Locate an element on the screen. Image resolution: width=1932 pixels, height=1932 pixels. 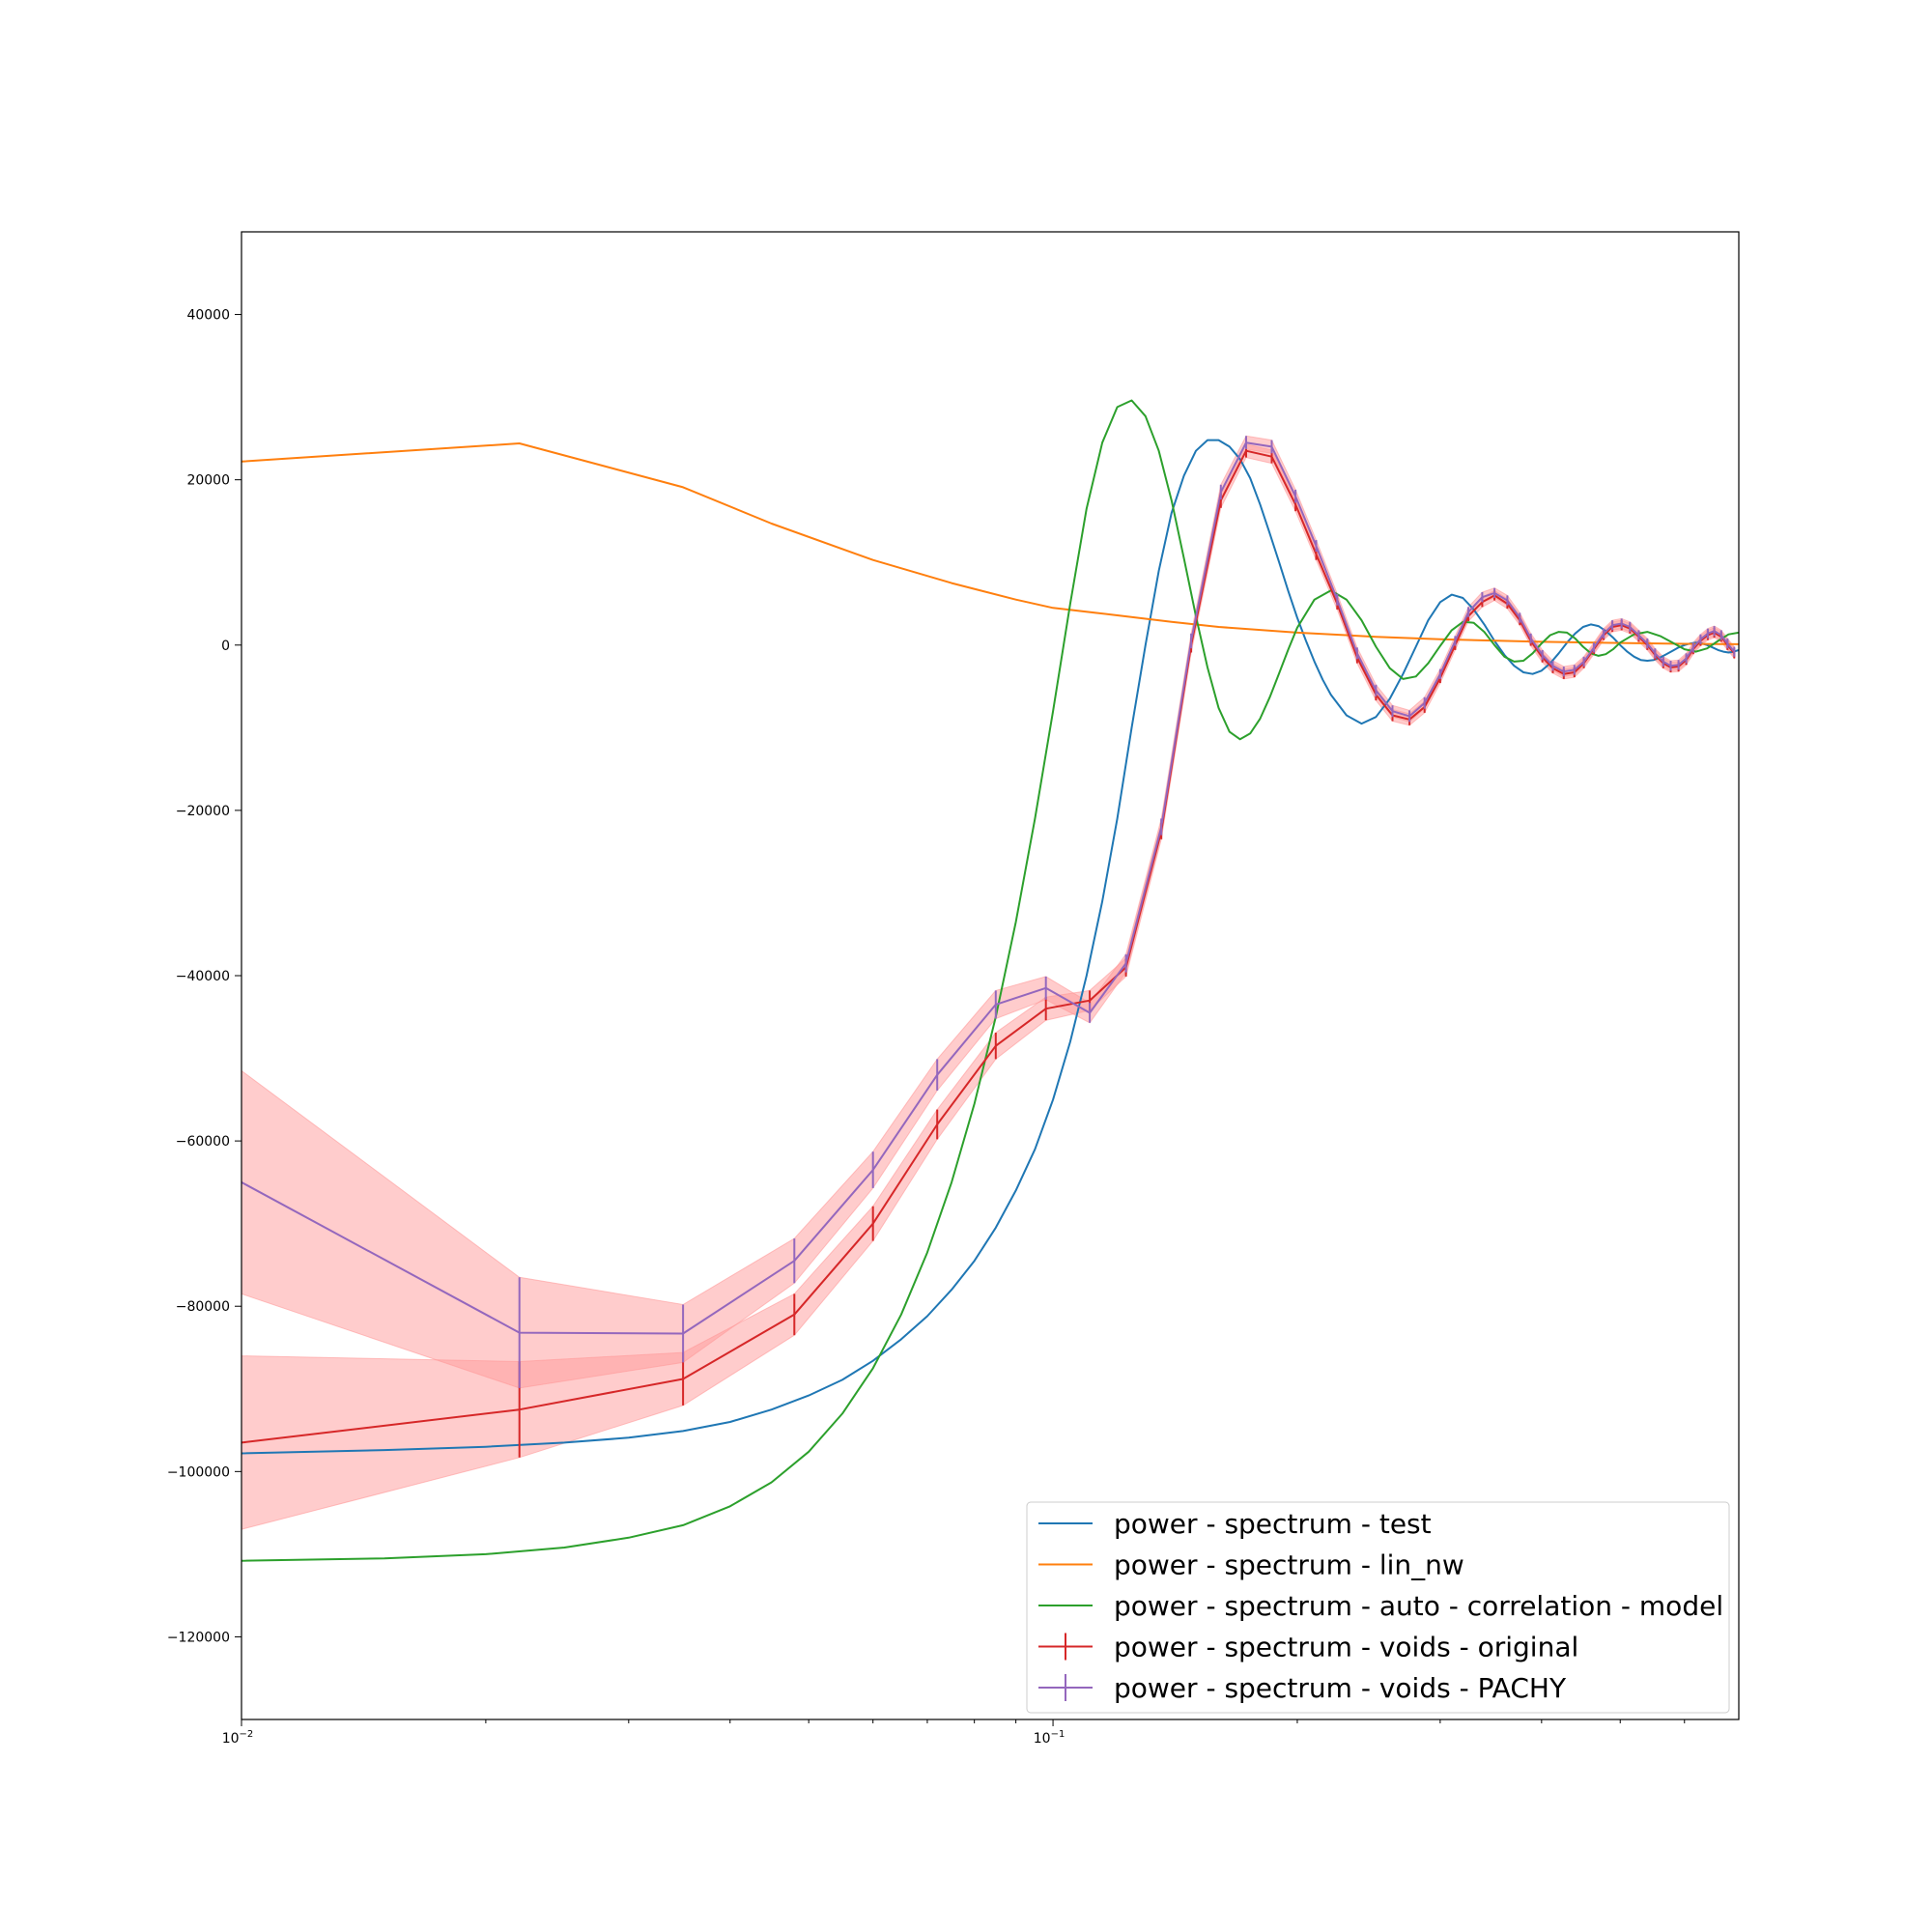
y-tick-label: 20000 is located at coordinates (208, 481).